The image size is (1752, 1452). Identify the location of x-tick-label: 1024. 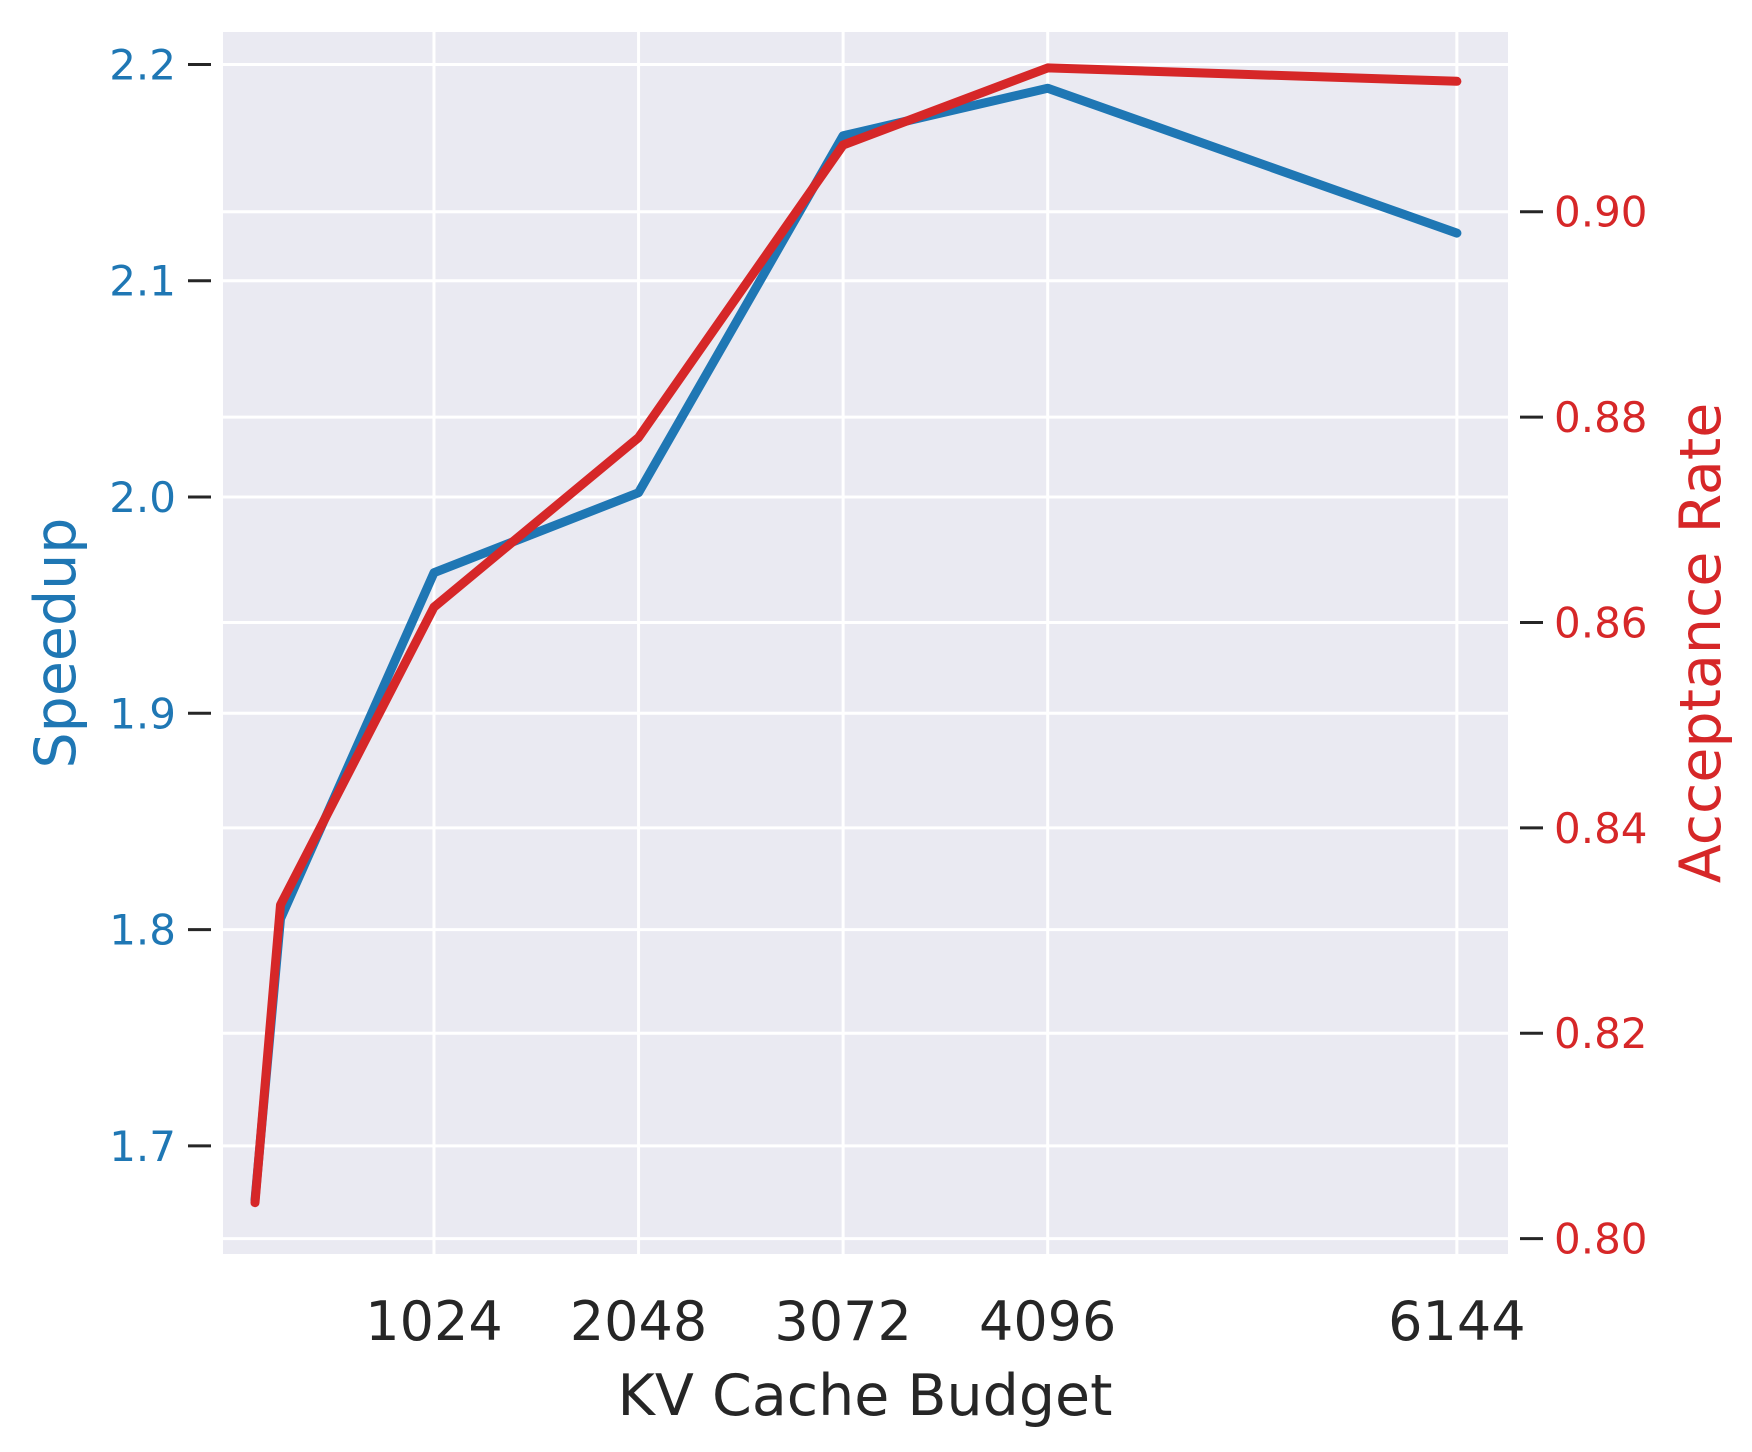
(433, 1321).